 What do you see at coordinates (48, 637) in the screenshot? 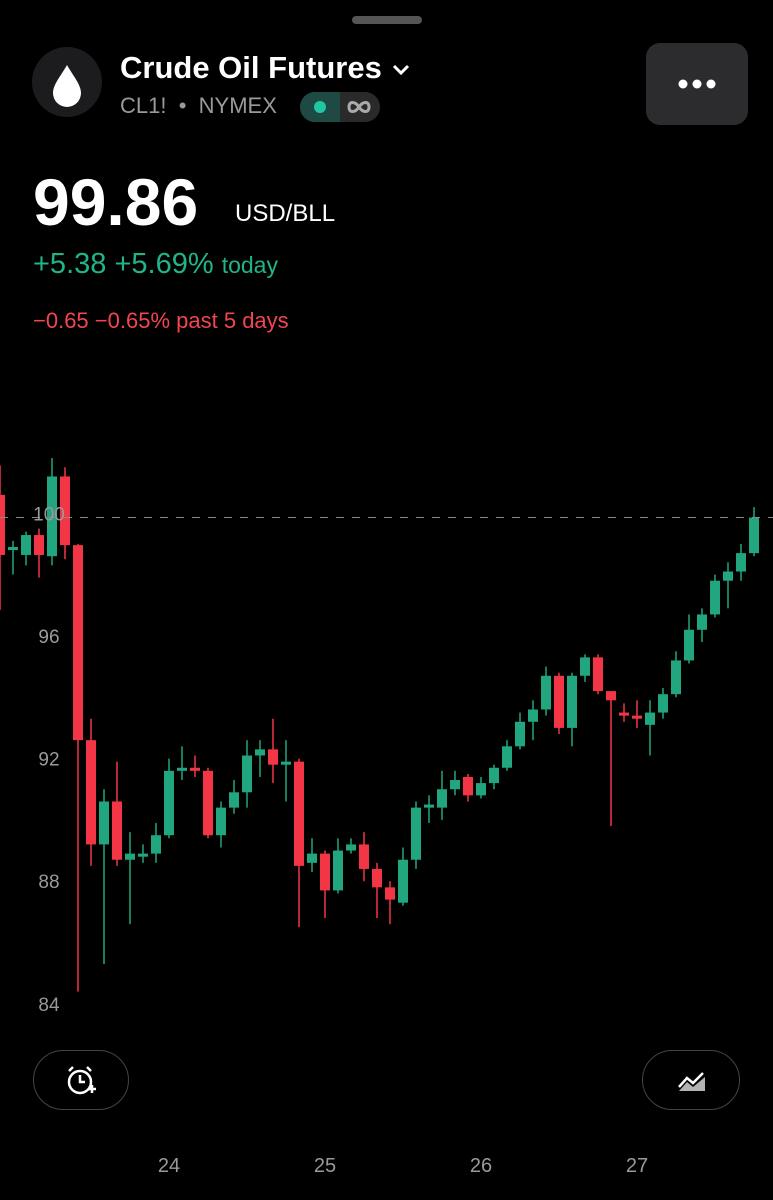
I see `y-tick-label: 96` at bounding box center [48, 637].